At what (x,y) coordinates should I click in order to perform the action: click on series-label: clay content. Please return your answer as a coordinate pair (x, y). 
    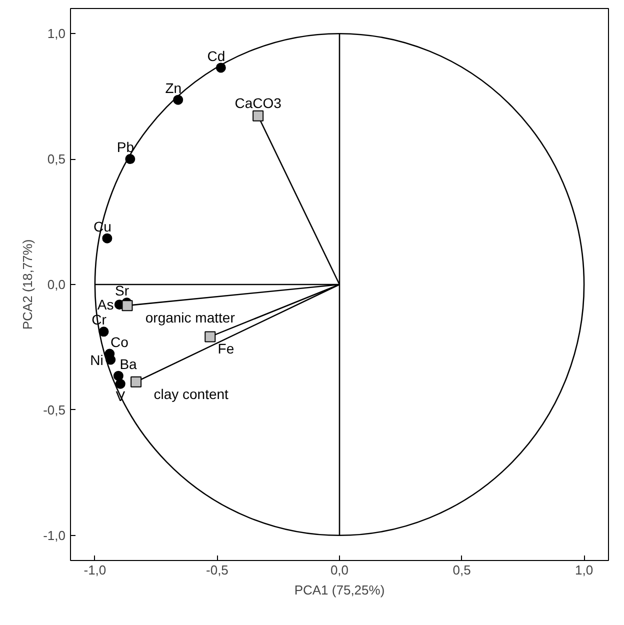
    Looking at the image, I should click on (191, 394).